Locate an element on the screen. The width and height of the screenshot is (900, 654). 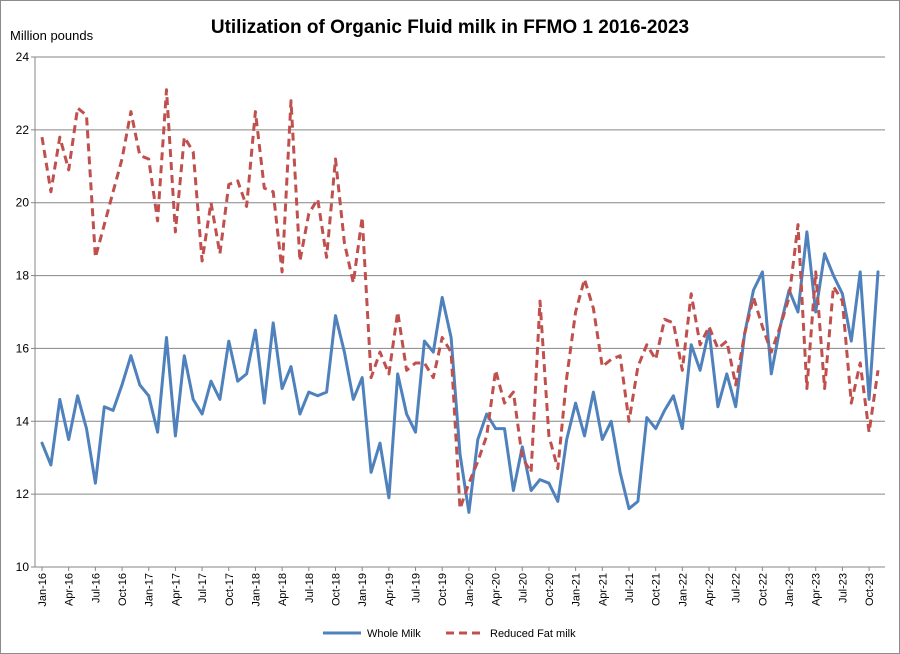
x-tick-label: Oct-22 is located at coordinates (763, 589).